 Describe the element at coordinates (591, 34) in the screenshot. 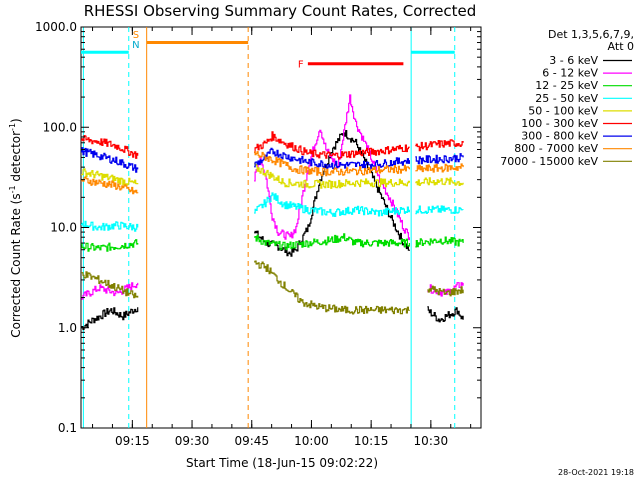

I see `legend-header-line1: Det 1,3,5,6,7,9,` at that location.